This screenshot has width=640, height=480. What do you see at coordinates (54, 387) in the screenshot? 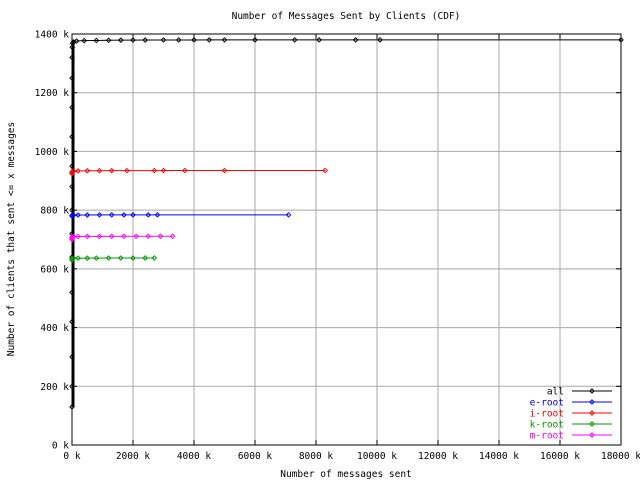
I see `y-tick-label: 200 k` at bounding box center [54, 387].